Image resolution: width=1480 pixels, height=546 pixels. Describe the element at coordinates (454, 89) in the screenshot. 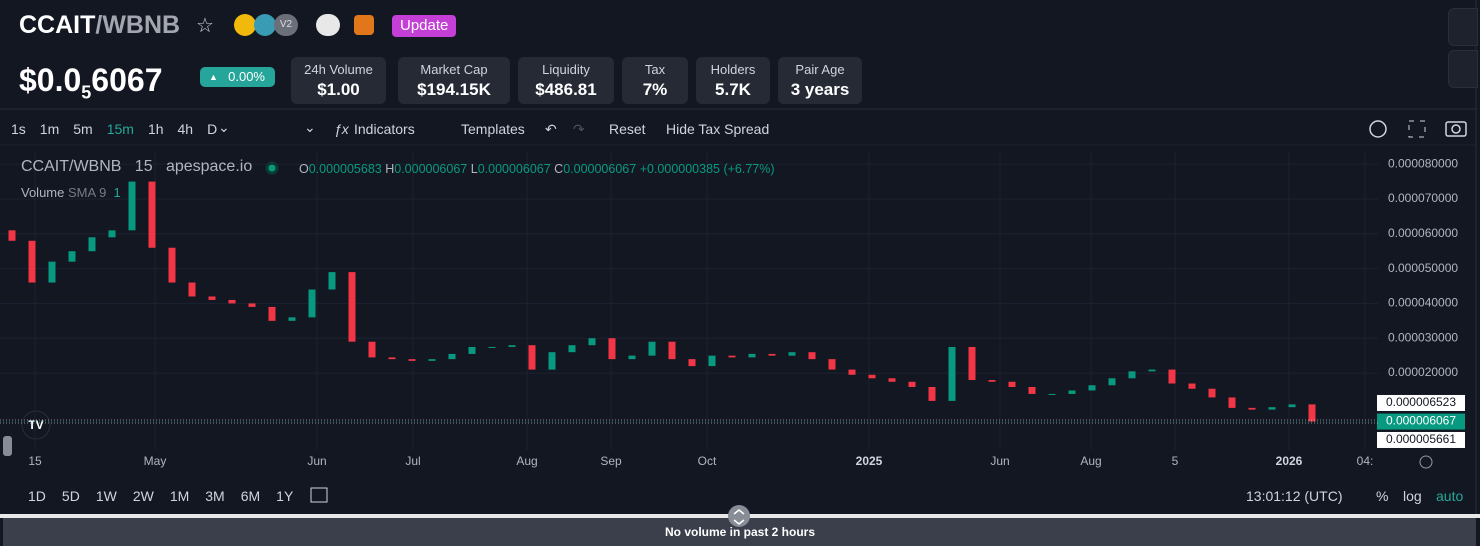

I see `stat-value: $194.15K` at that location.